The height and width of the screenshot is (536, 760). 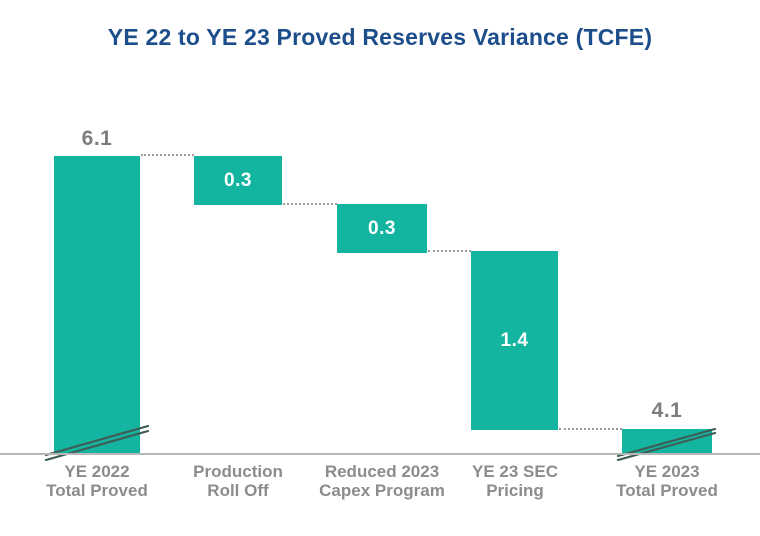 I want to click on category-line2: Capex Program, so click(x=382, y=490).